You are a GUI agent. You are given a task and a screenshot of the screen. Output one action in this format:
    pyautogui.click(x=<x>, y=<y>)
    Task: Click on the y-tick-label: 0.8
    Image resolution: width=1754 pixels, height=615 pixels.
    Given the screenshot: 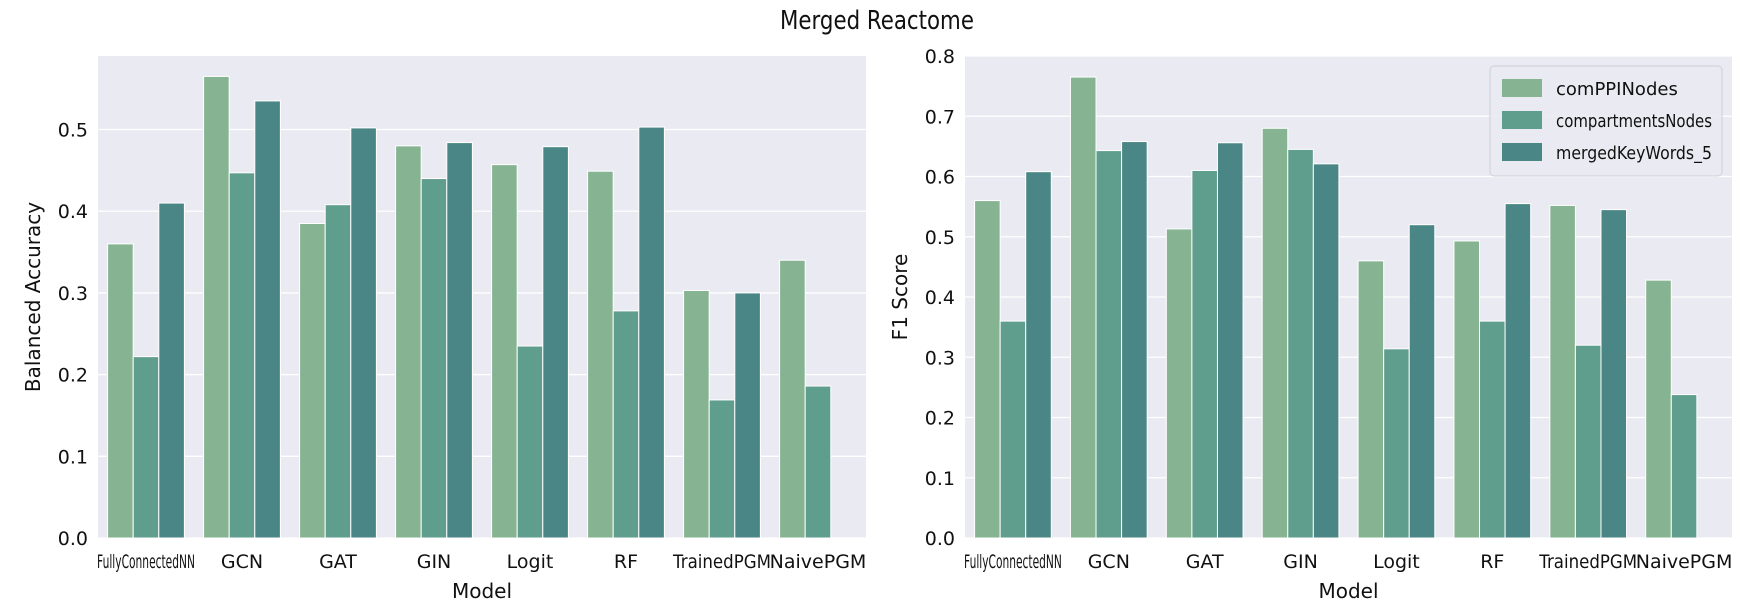 What is the action you would take?
    pyautogui.click(x=940, y=57)
    